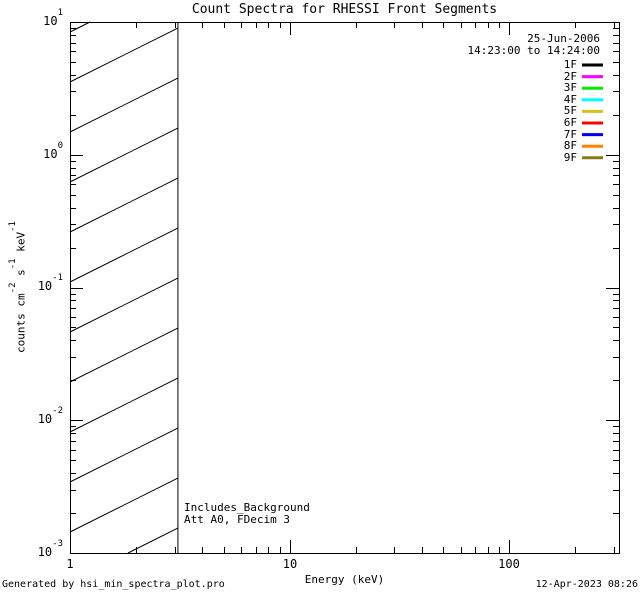  I want to click on obs-time-range: 14:23:00 to 14:24:00, so click(533, 50).